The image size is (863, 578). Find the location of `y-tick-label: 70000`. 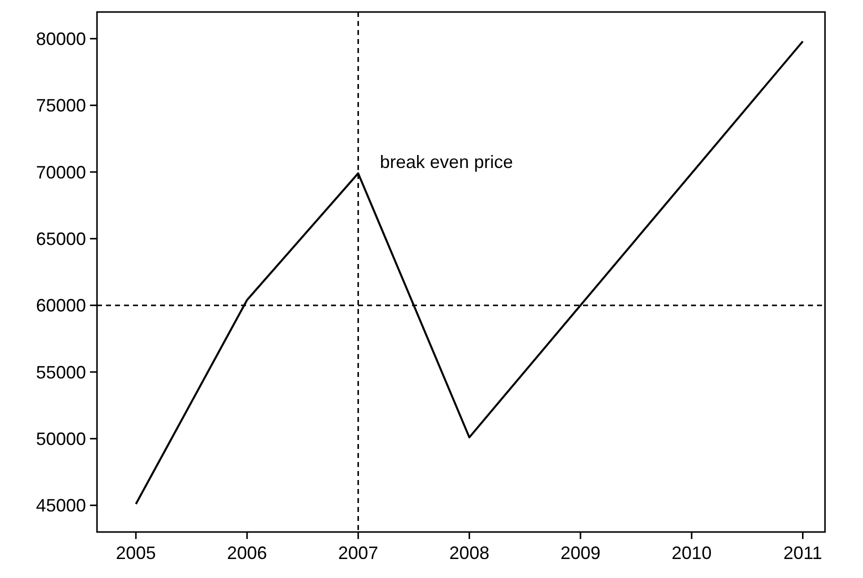

y-tick-label: 70000 is located at coordinates (61, 172).